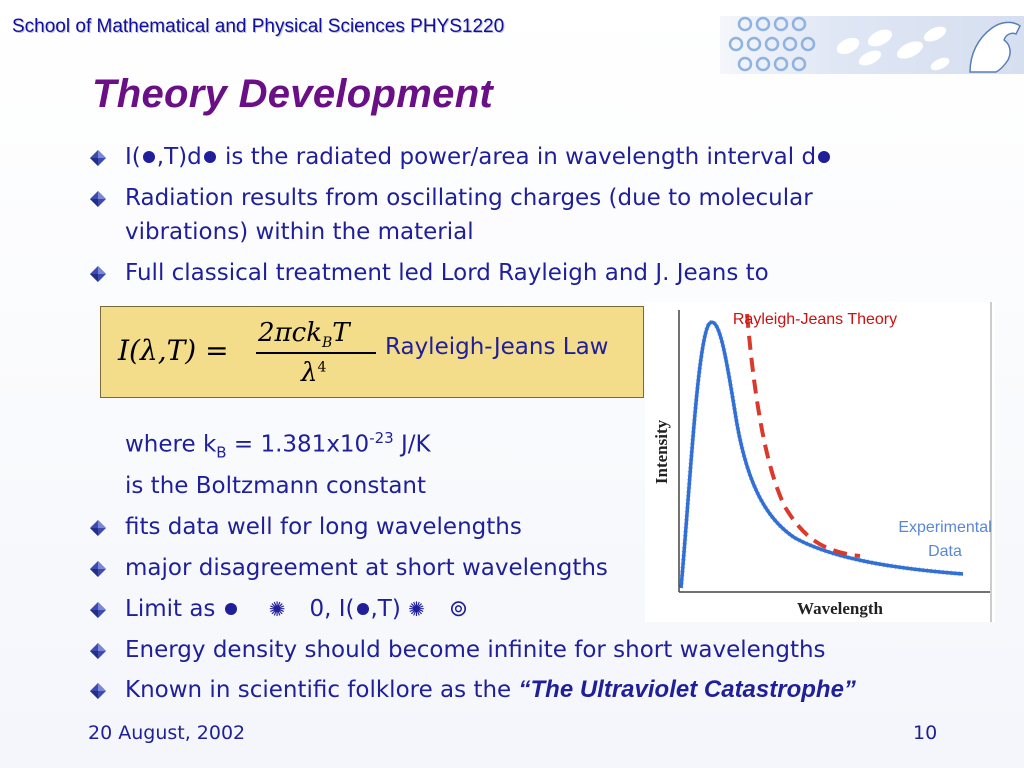  Describe the element at coordinates (687, 689) in the screenshot. I see `emphasis-text: “The Ultraviolet Catastrophe”` at that location.